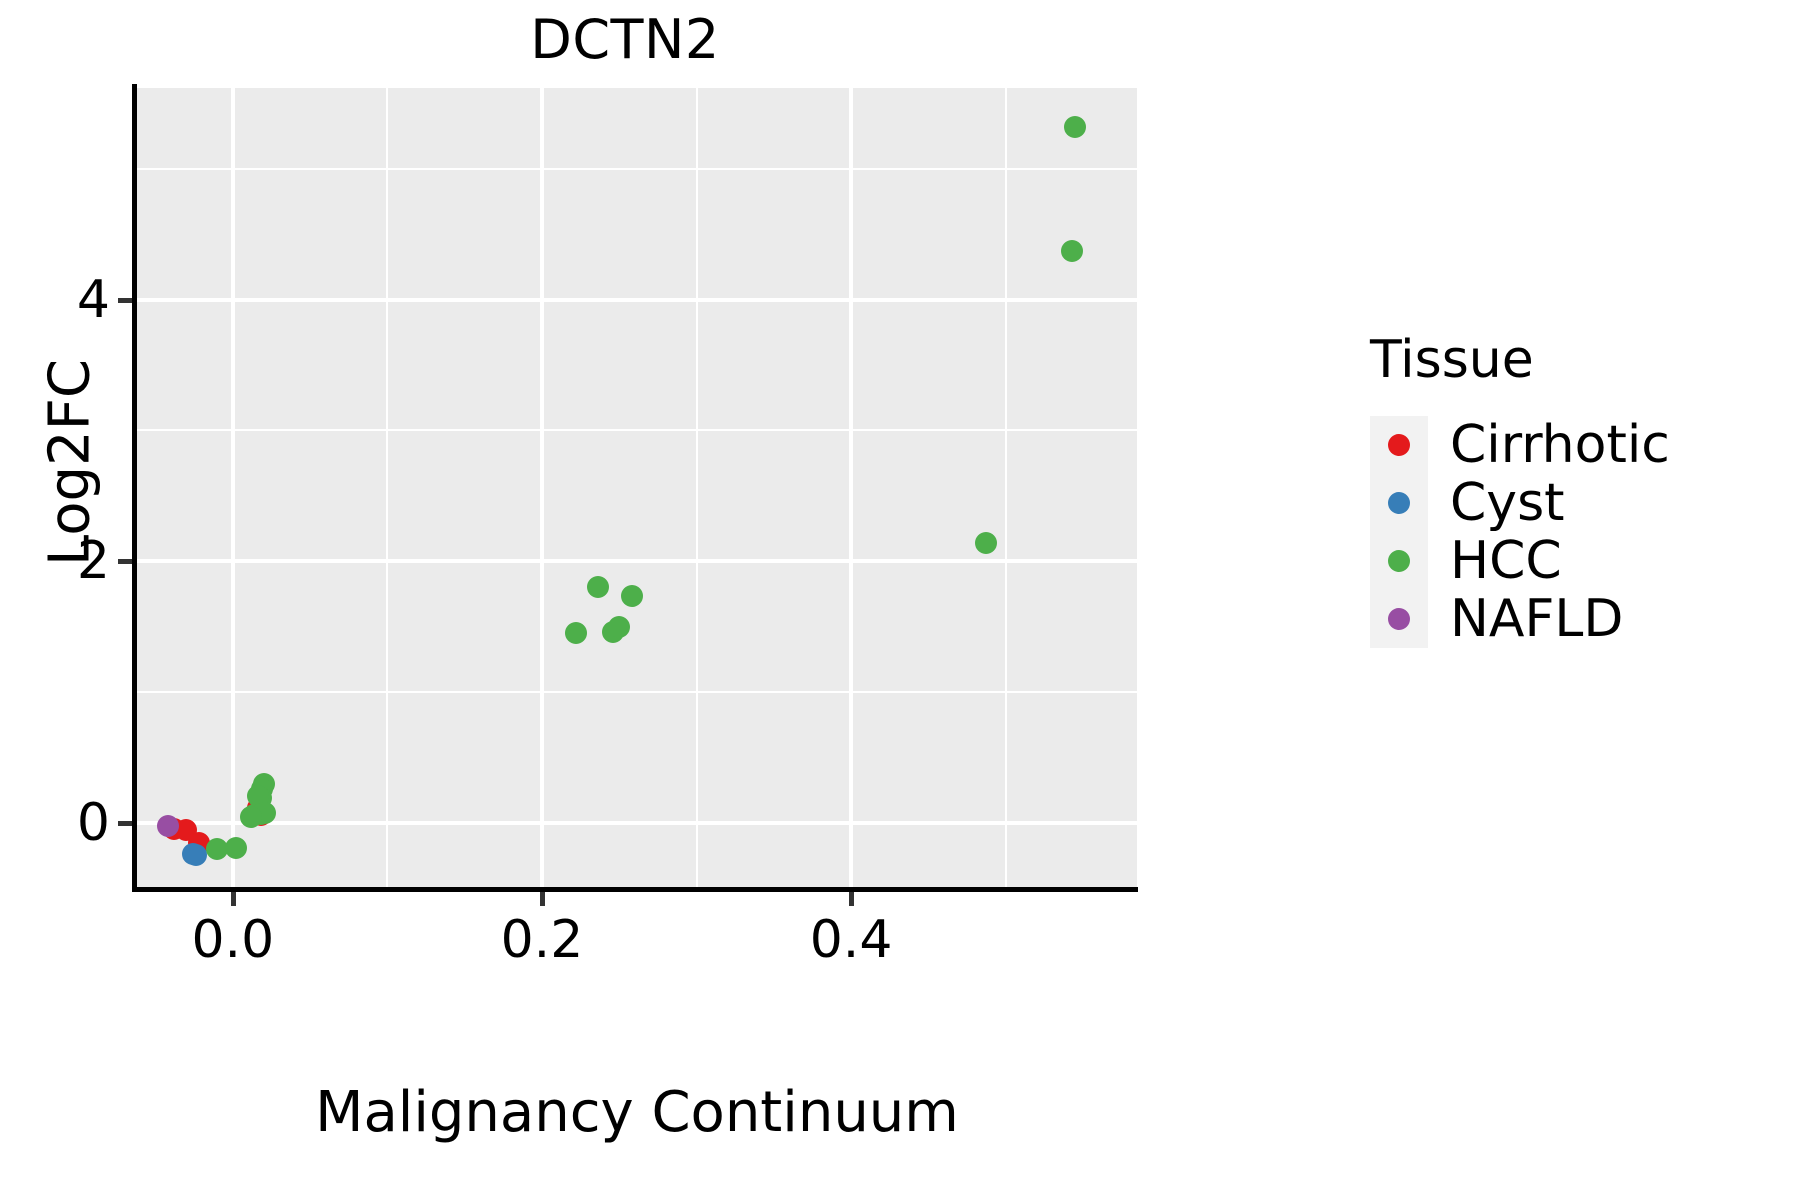 Image resolution: width=1800 pixels, height=1200 pixels. I want to click on data-point-cyst, so click(195, 855).